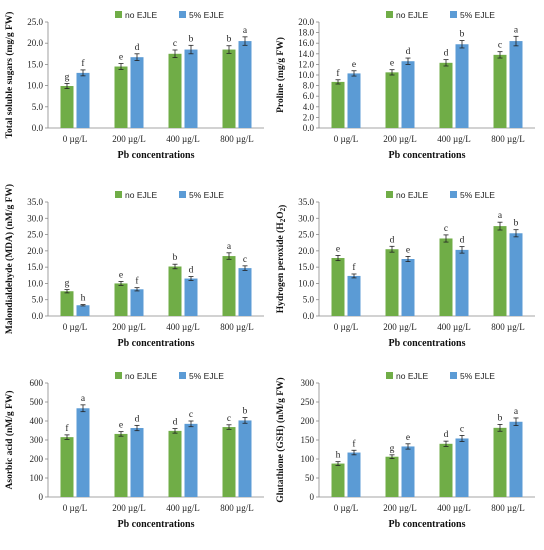  Describe the element at coordinates (306, 64) in the screenshot. I see `y-tick-label: 12.0` at that location.